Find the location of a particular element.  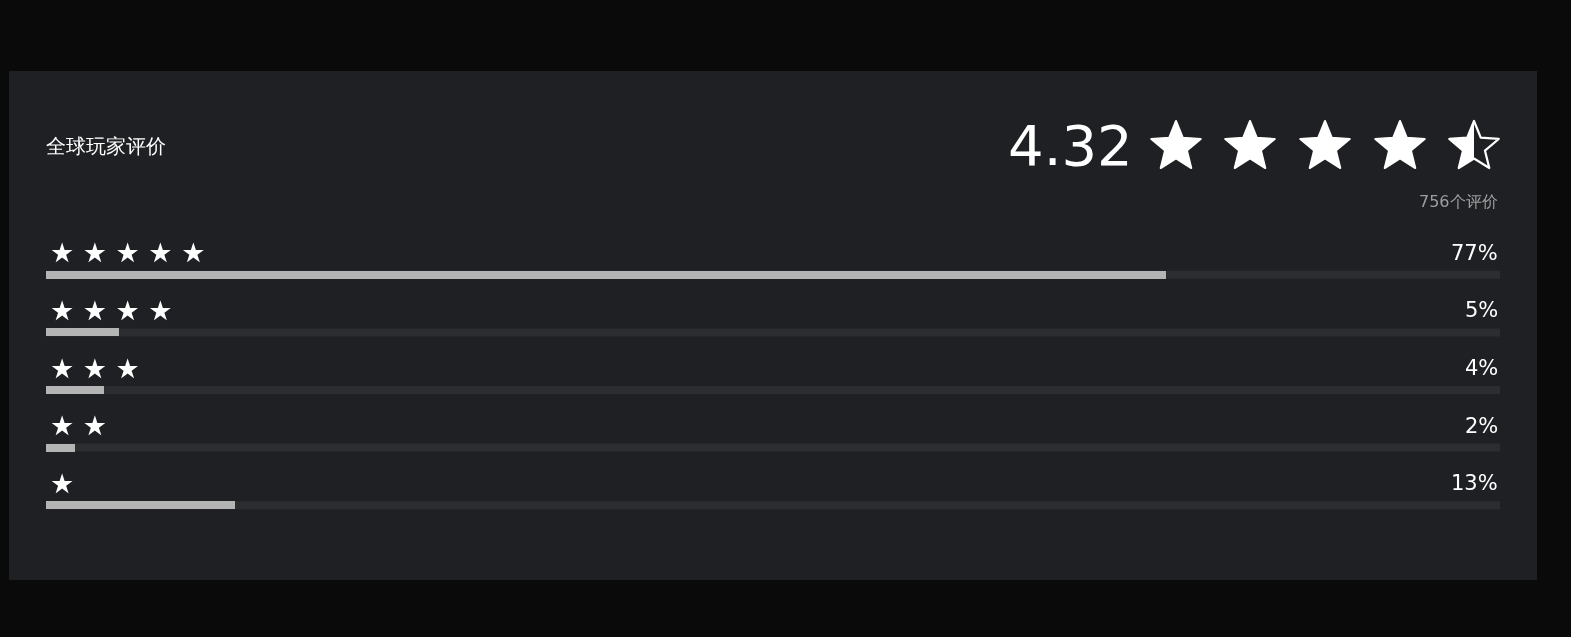

text: 4.32 is located at coordinates (1070, 145).